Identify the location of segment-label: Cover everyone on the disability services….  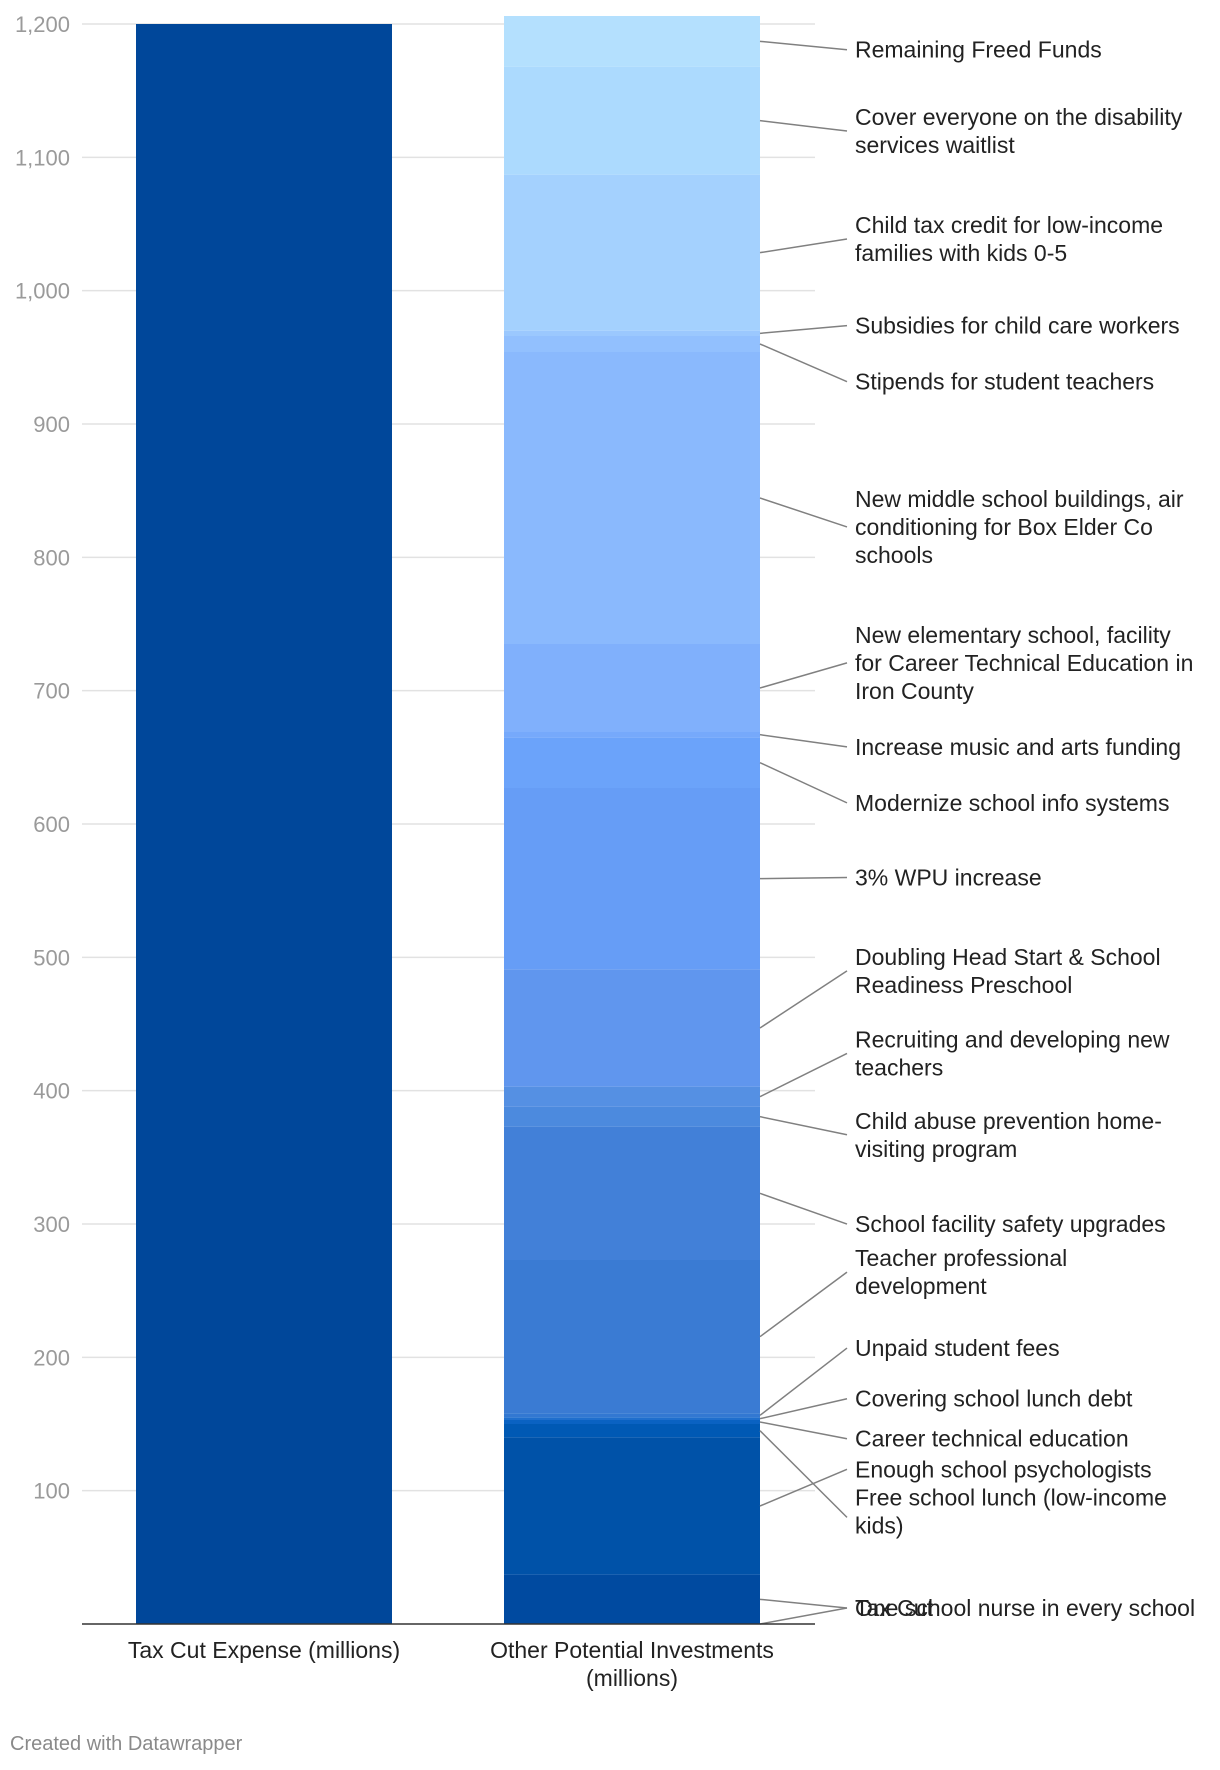
(1019, 131).